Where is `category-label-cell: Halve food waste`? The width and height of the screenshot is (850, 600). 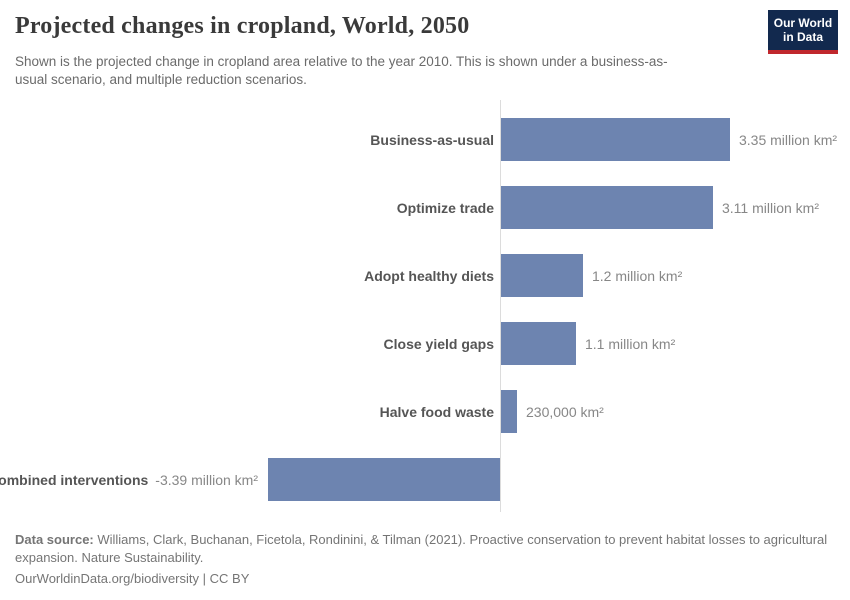 category-label-cell: Halve food waste is located at coordinates (247, 411).